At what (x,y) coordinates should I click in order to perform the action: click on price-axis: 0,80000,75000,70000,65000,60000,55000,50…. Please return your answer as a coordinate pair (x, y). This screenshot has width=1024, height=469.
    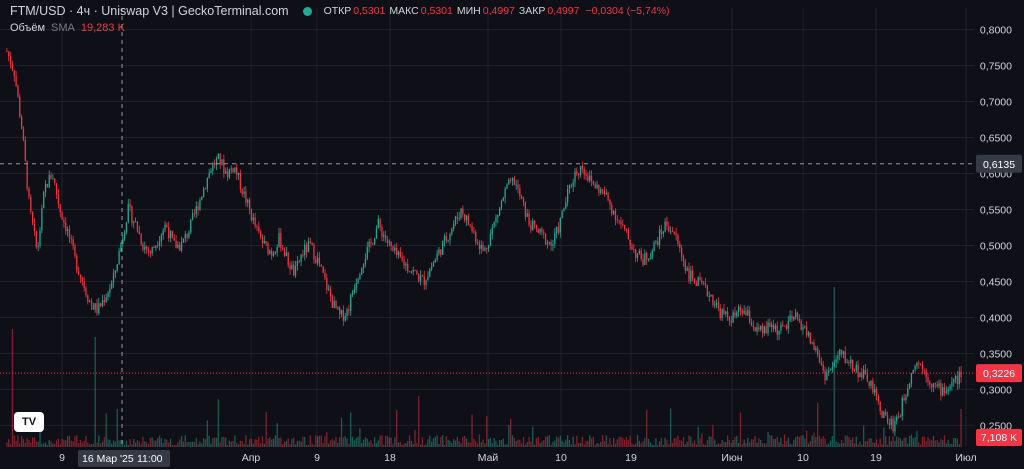
    Looking at the image, I should click on (999, 235).